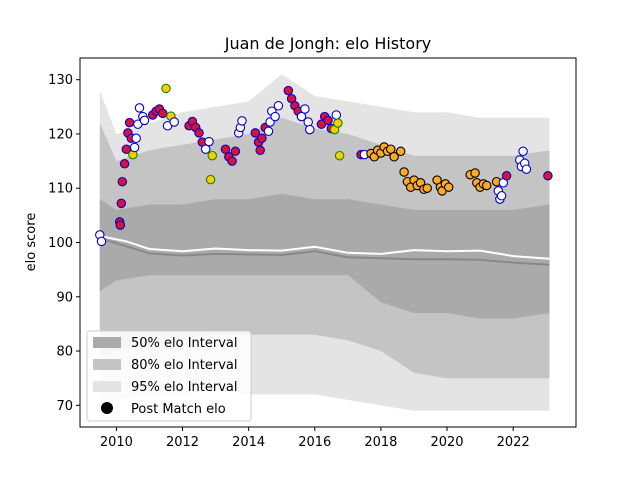 Image resolution: width=640 pixels, height=480 pixels. Describe the element at coordinates (116, 442) in the screenshot. I see `x-tick-label: 2010` at that location.